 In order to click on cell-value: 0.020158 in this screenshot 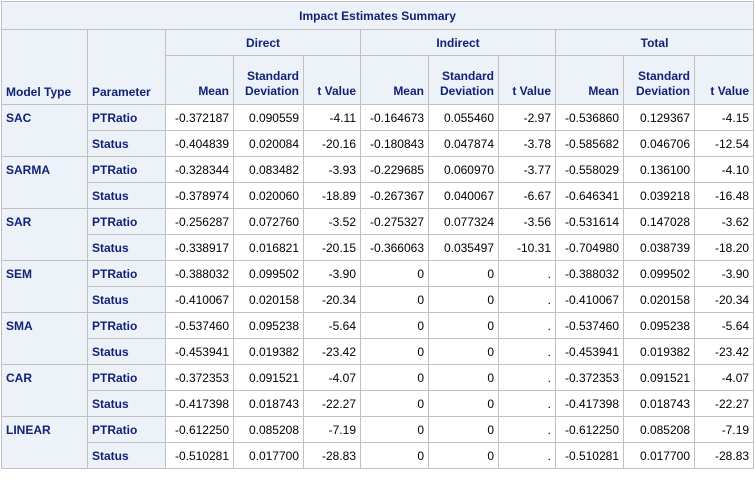, I will do `click(268, 299)`.